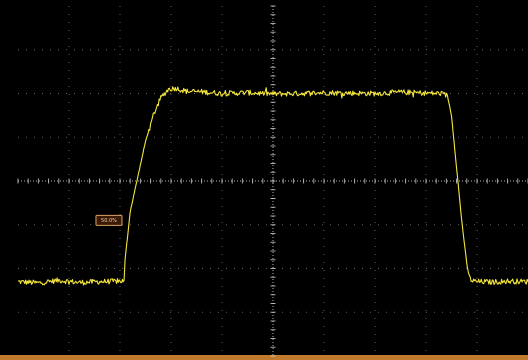 This screenshot has width=528, height=360. I want to click on marker-label: 50.0%, so click(109, 220).